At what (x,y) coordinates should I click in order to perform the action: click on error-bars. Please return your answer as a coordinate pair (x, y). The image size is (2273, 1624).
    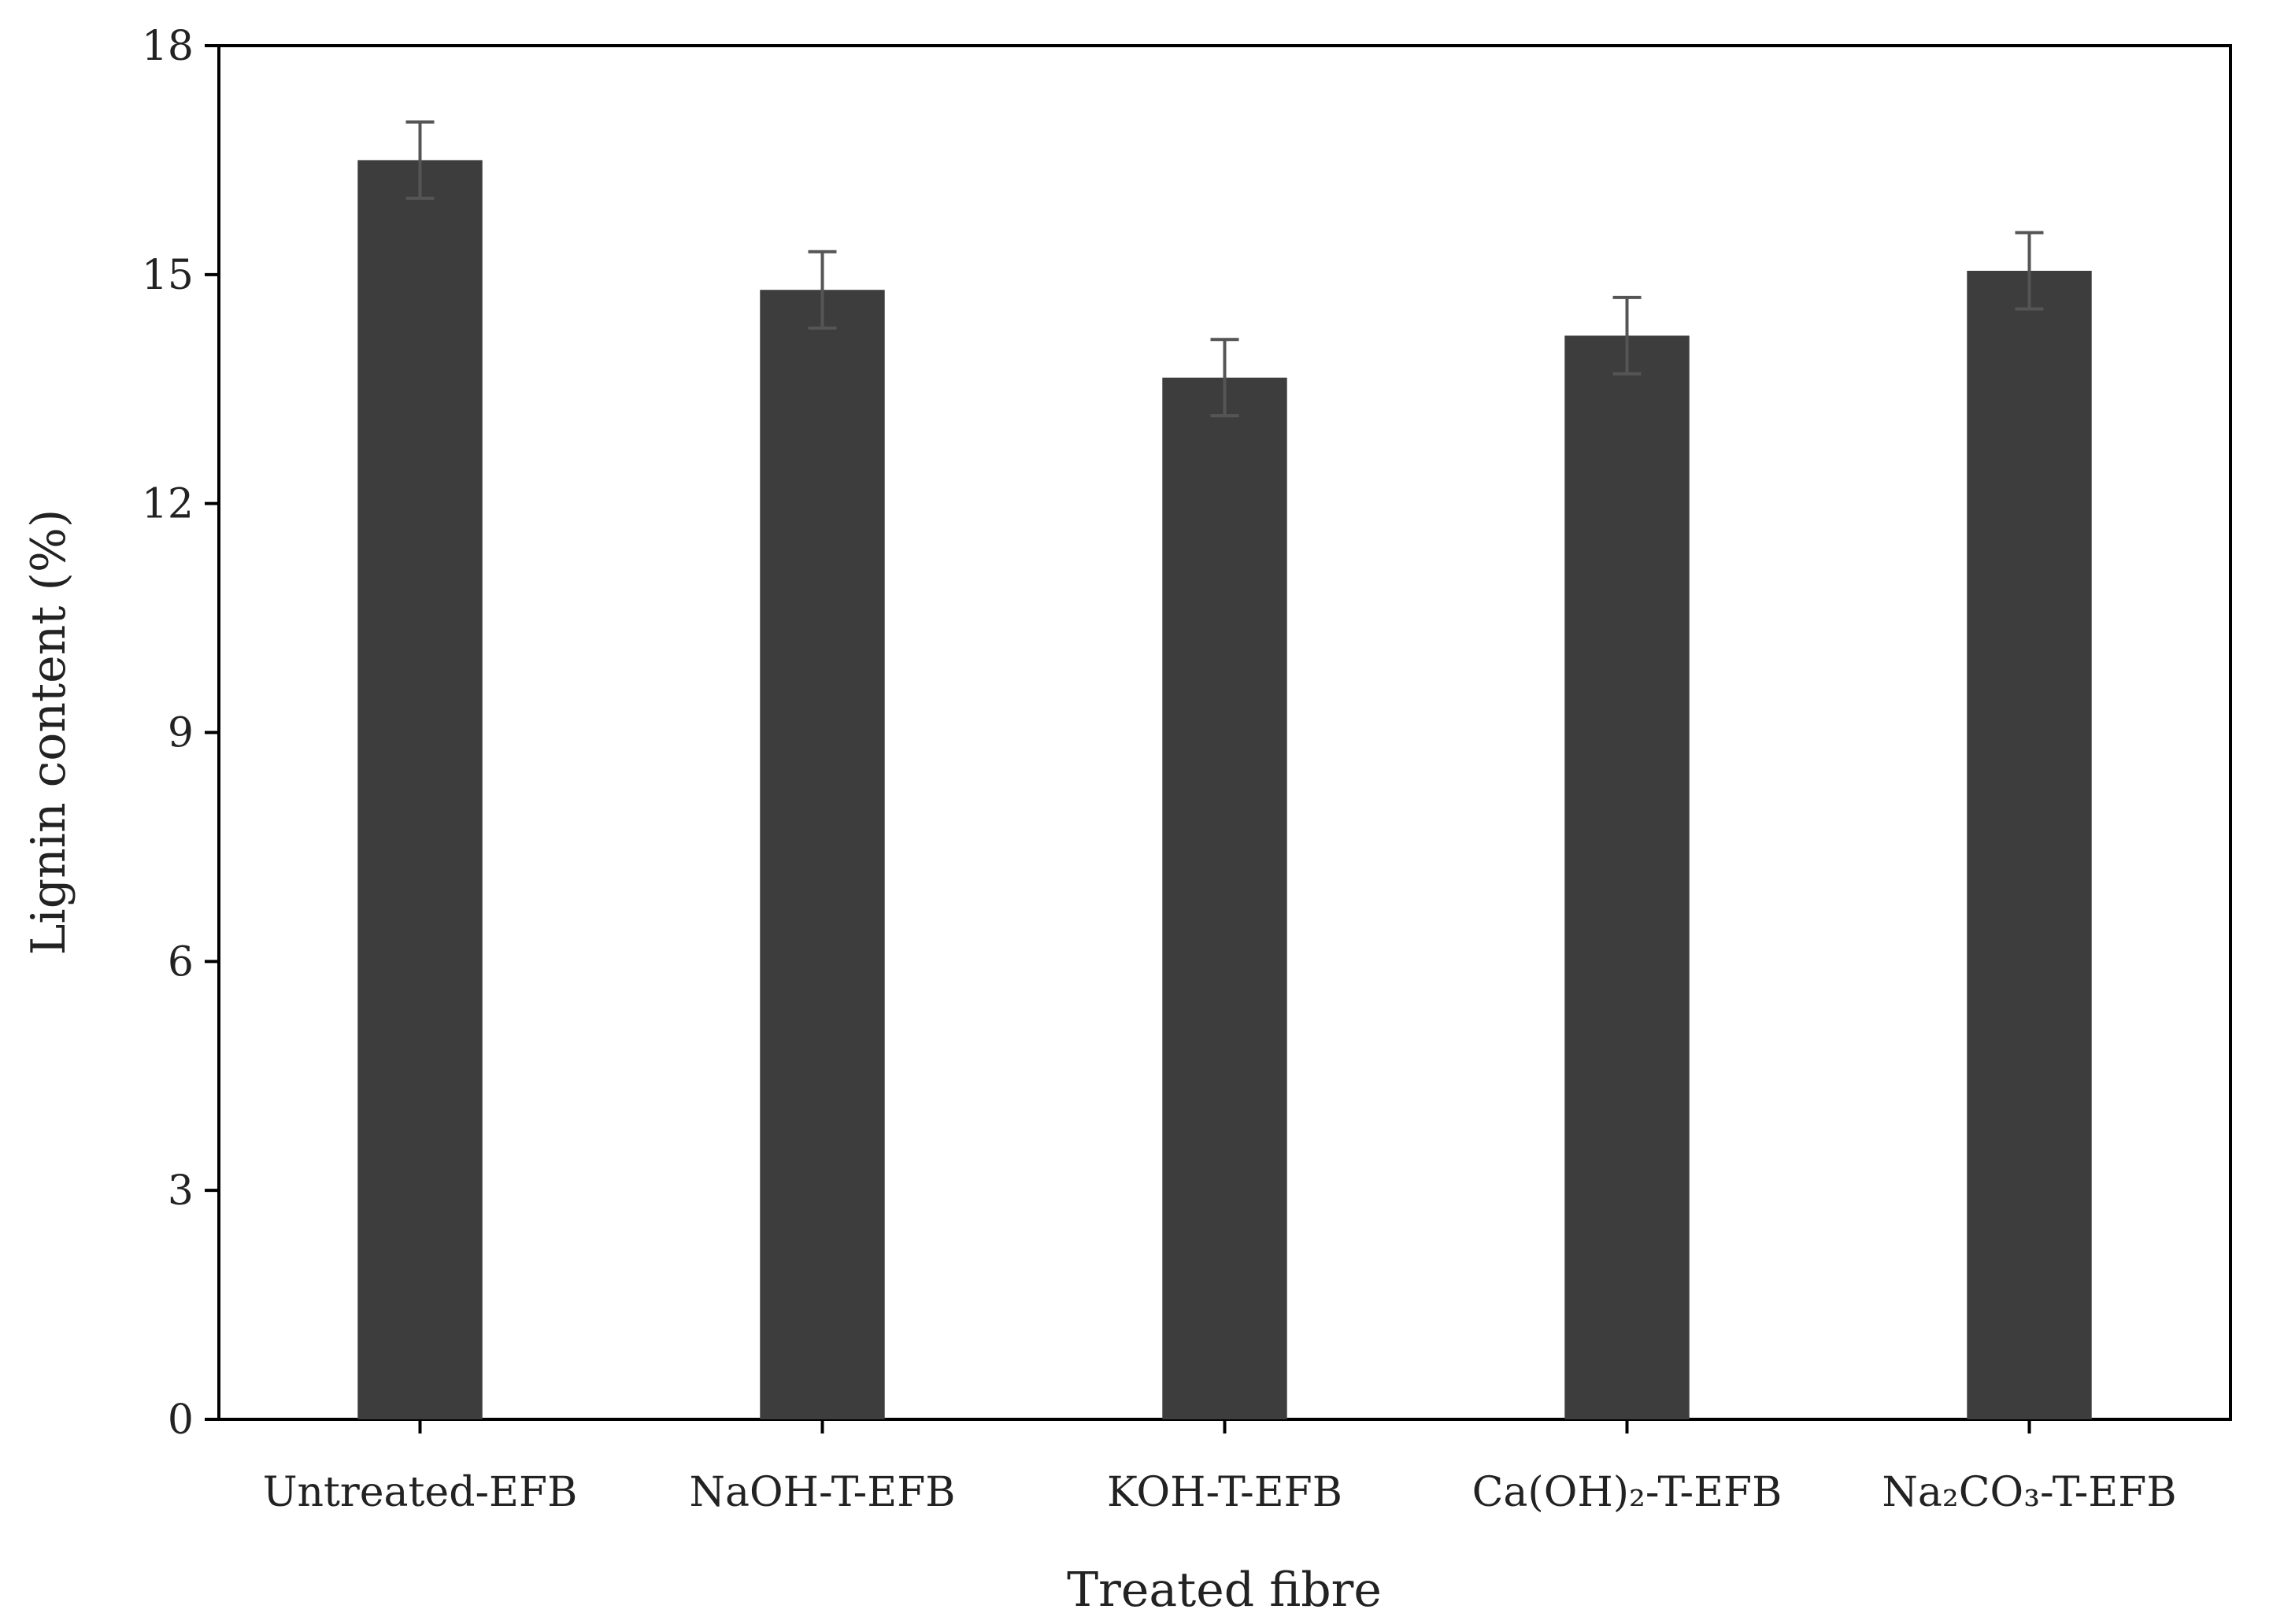
    Looking at the image, I should click on (1224, 269).